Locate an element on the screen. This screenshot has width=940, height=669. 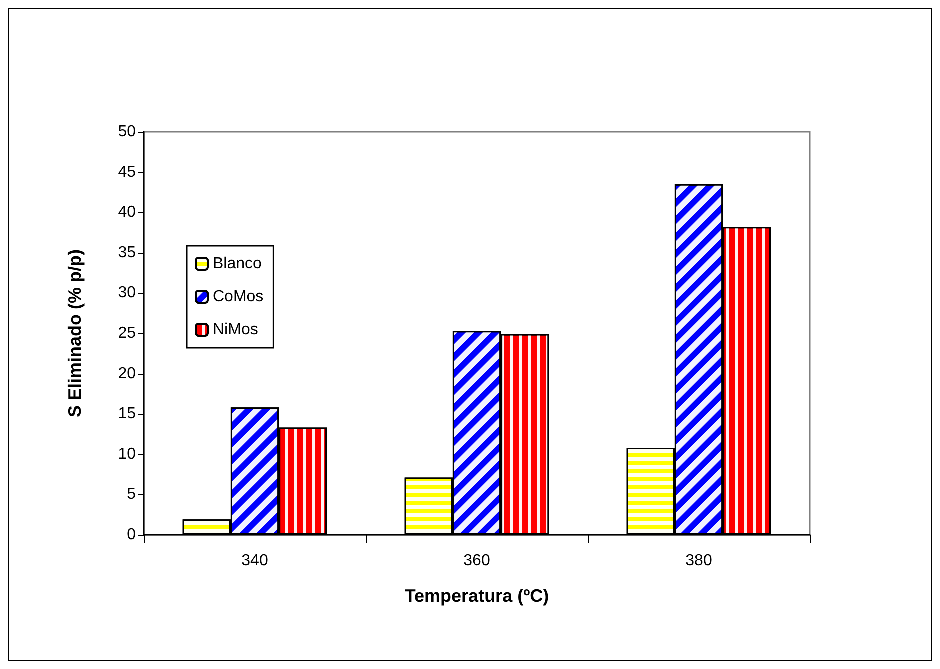
x-tick-label: 340 is located at coordinates (255, 561).